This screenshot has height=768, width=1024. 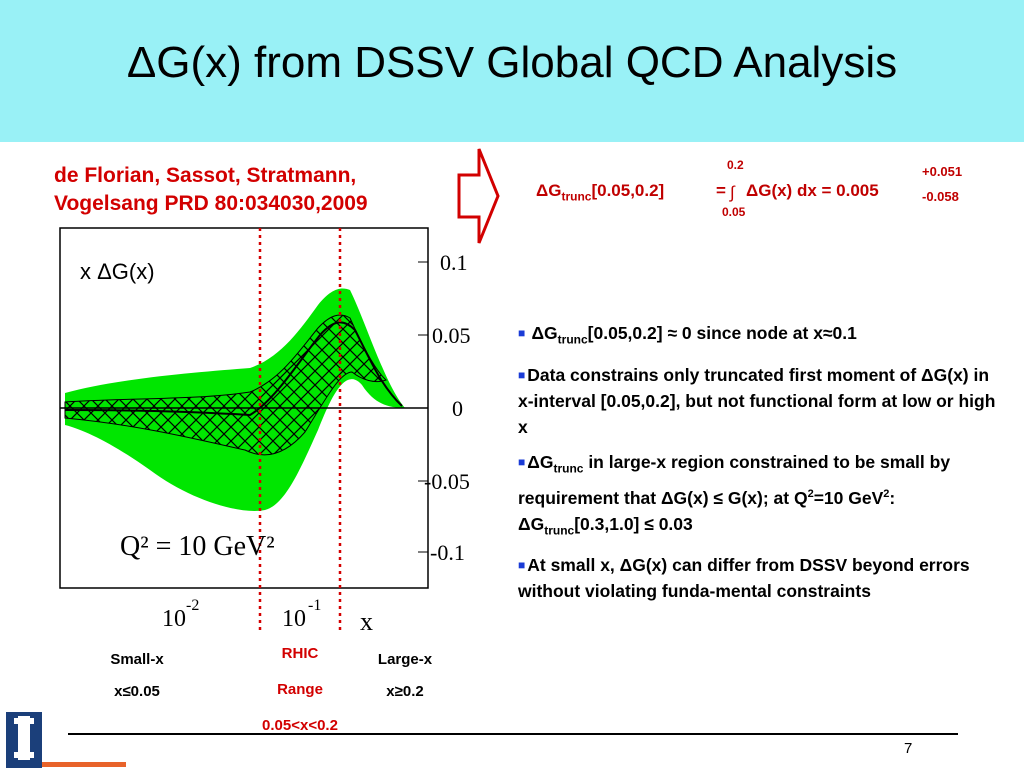 What do you see at coordinates (721, 190) in the screenshot?
I see `formula-equals: =` at bounding box center [721, 190].